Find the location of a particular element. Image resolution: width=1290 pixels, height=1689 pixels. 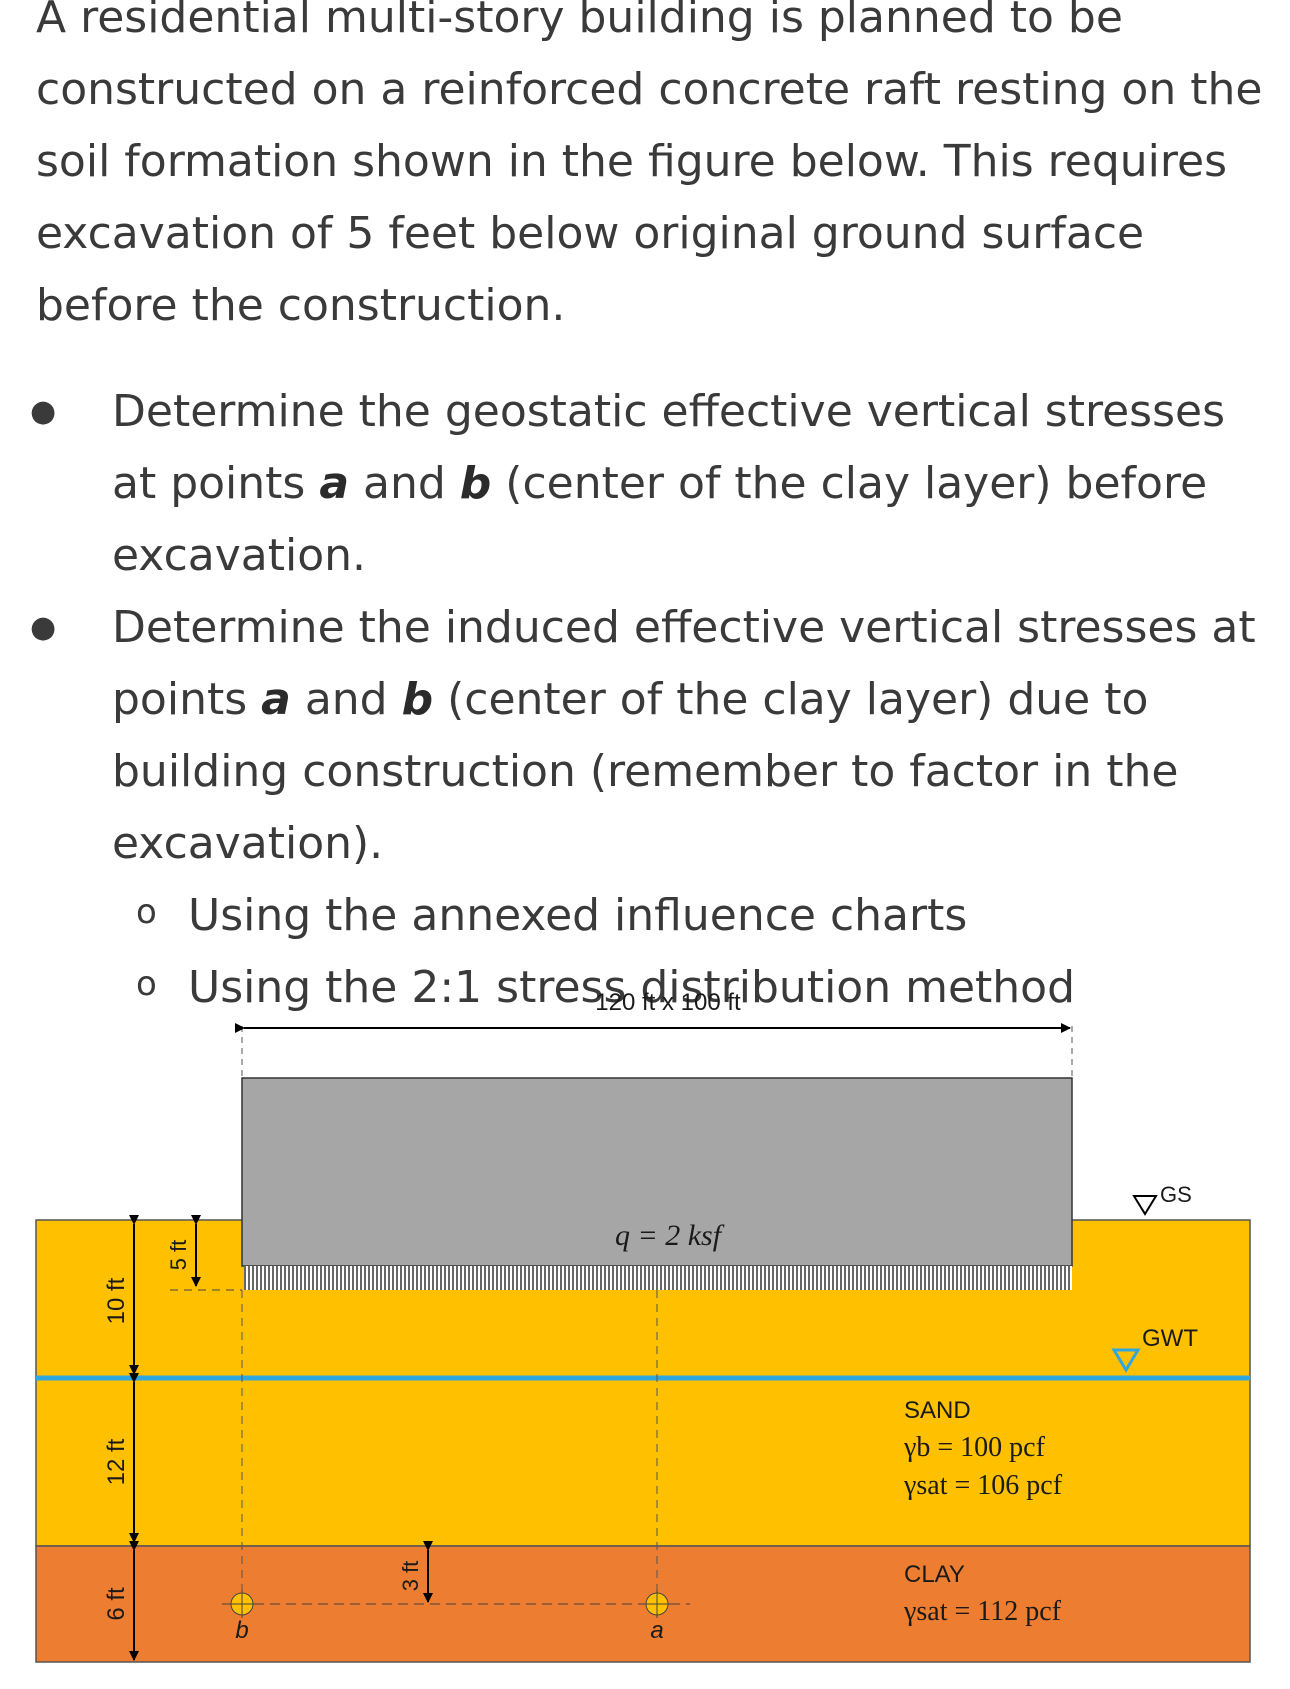

point-b-marker is located at coordinates (242, 1604).